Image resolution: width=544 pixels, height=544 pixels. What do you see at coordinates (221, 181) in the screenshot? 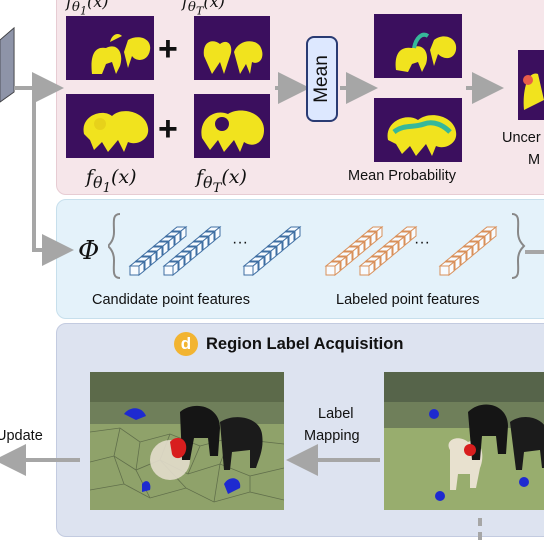
I see `f-theta-t-bottom-label: fθT(x)` at bounding box center [221, 181].